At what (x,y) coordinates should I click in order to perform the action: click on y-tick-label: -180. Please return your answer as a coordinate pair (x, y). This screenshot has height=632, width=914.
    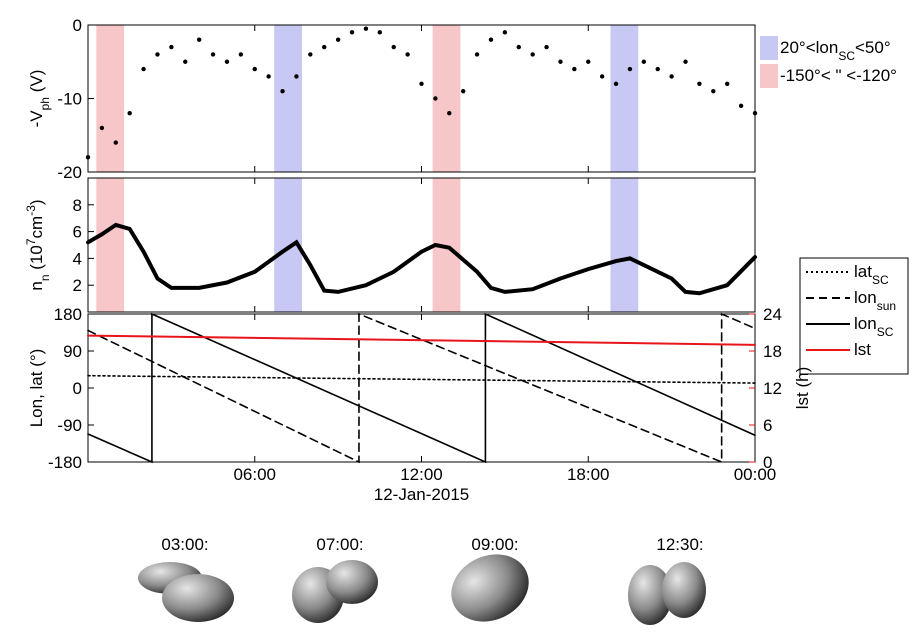
    Looking at the image, I should click on (65, 462).